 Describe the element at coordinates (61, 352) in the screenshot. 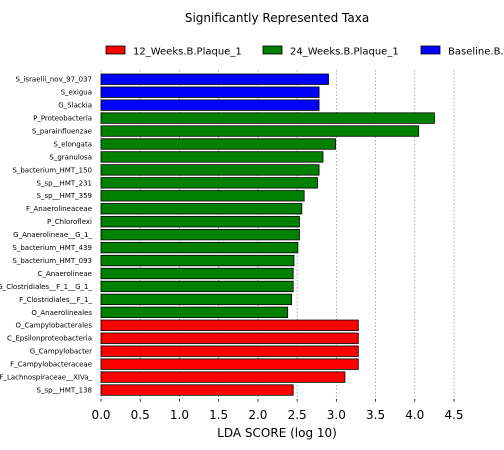

I see `category-label: G_Campylobacter` at that location.